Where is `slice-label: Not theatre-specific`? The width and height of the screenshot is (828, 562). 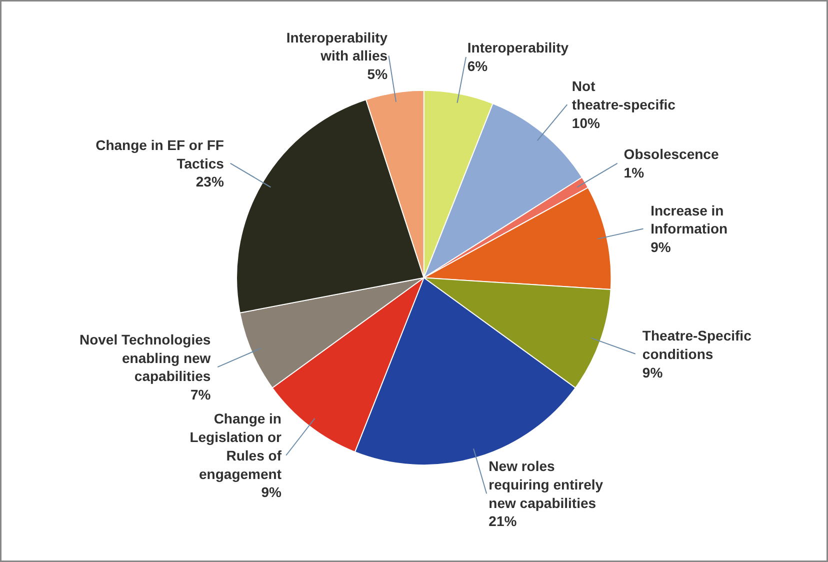
slice-label: Not theatre-specific is located at coordinates (624, 95).